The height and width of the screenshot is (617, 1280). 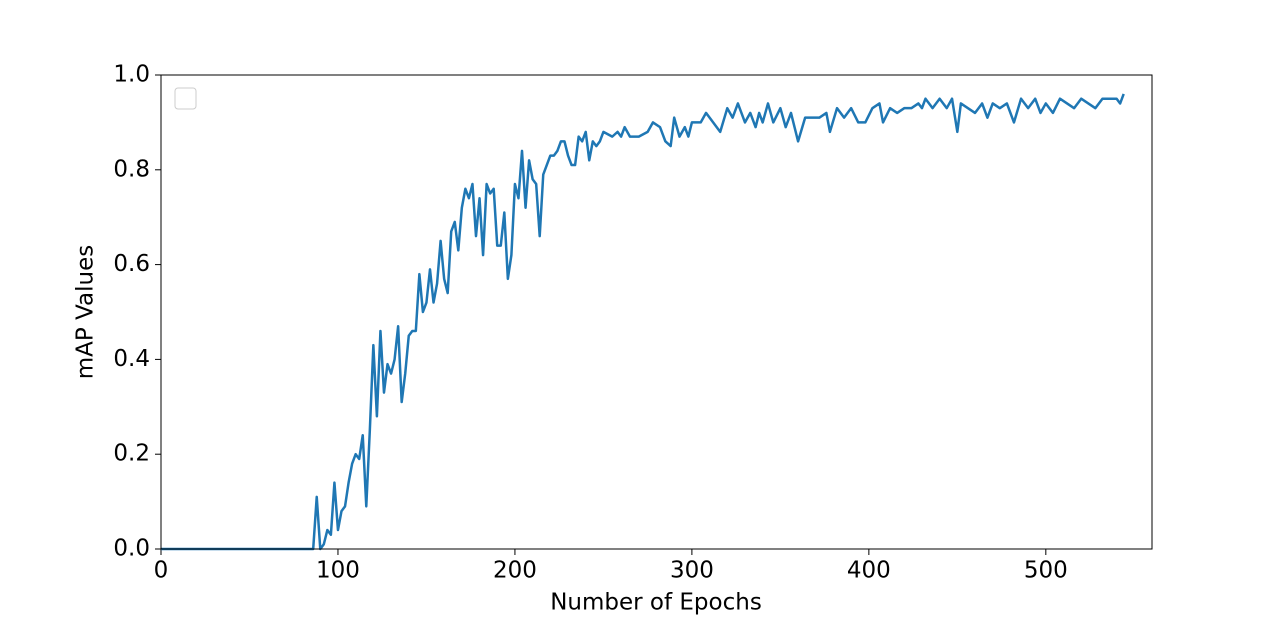 I want to click on y-axis-label: mAP Values, so click(x=86, y=312).